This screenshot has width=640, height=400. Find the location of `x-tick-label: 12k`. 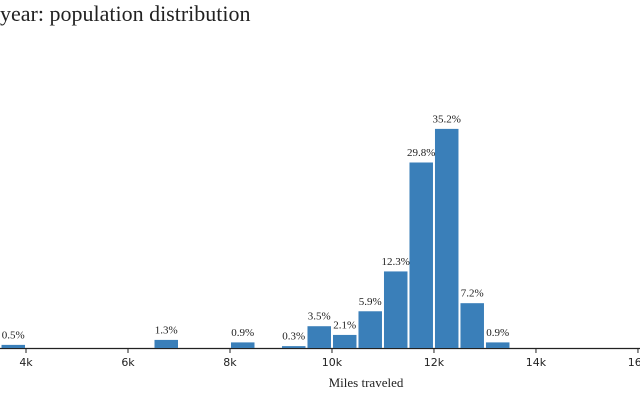

x-tick-label: 12k is located at coordinates (434, 362).